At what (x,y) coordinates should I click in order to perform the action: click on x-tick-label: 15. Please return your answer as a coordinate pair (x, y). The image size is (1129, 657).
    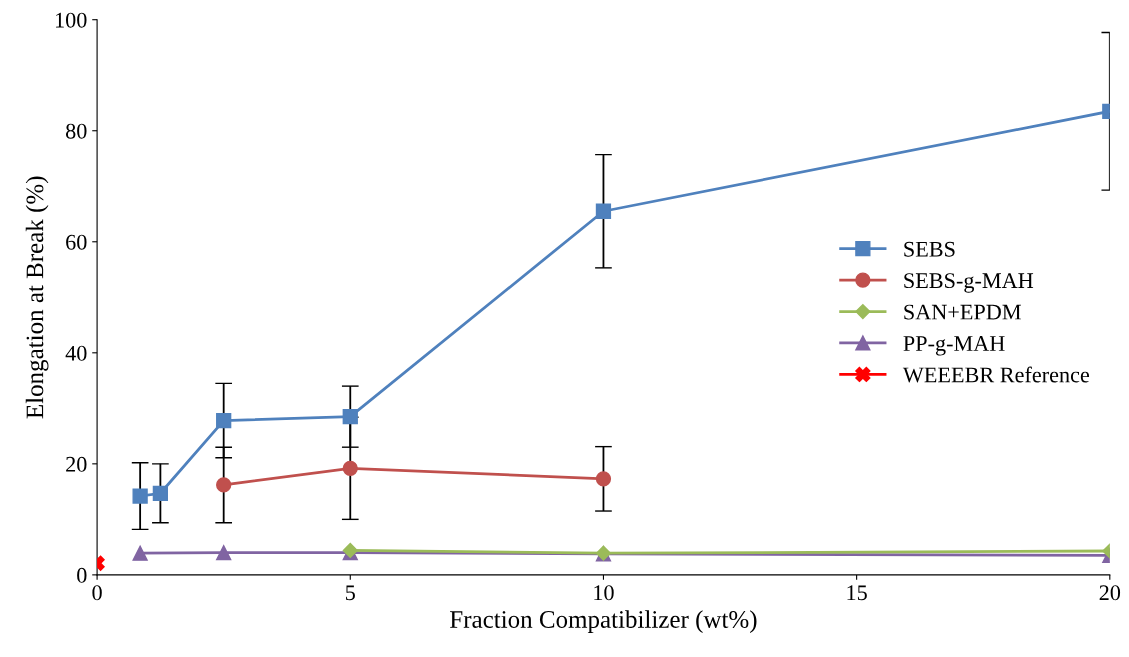
    Looking at the image, I should click on (857, 593).